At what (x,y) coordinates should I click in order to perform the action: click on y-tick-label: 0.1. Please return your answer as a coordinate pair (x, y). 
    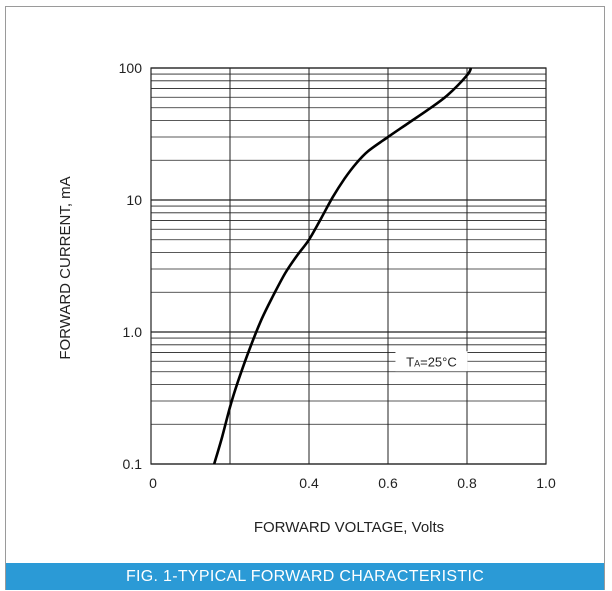
    Looking at the image, I should click on (133, 464).